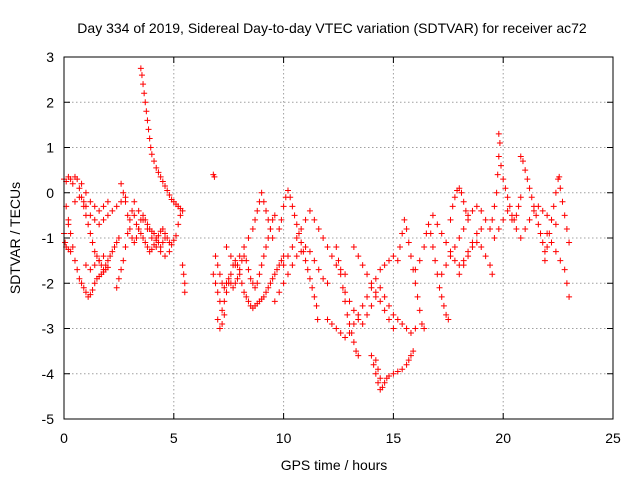  Describe the element at coordinates (503, 438) in the screenshot. I see `x-tick-label: 20` at that location.